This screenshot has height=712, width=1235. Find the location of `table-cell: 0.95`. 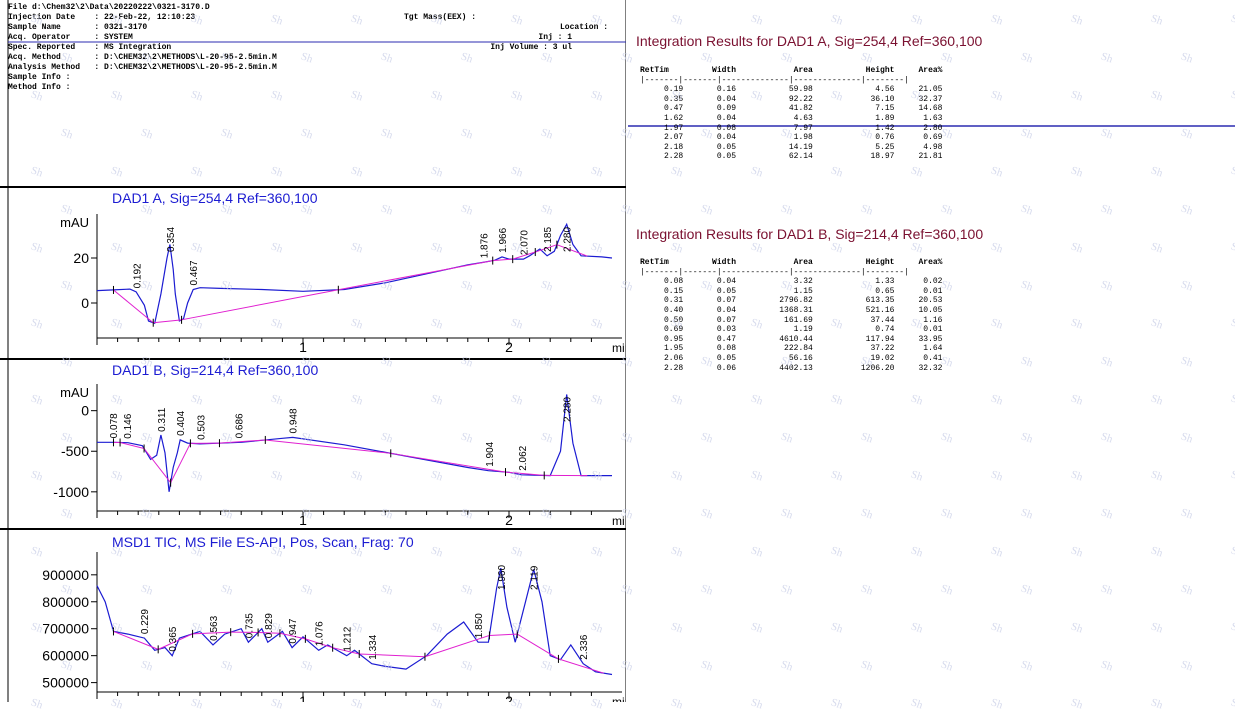

table-cell: 0.95 is located at coordinates (661, 339).